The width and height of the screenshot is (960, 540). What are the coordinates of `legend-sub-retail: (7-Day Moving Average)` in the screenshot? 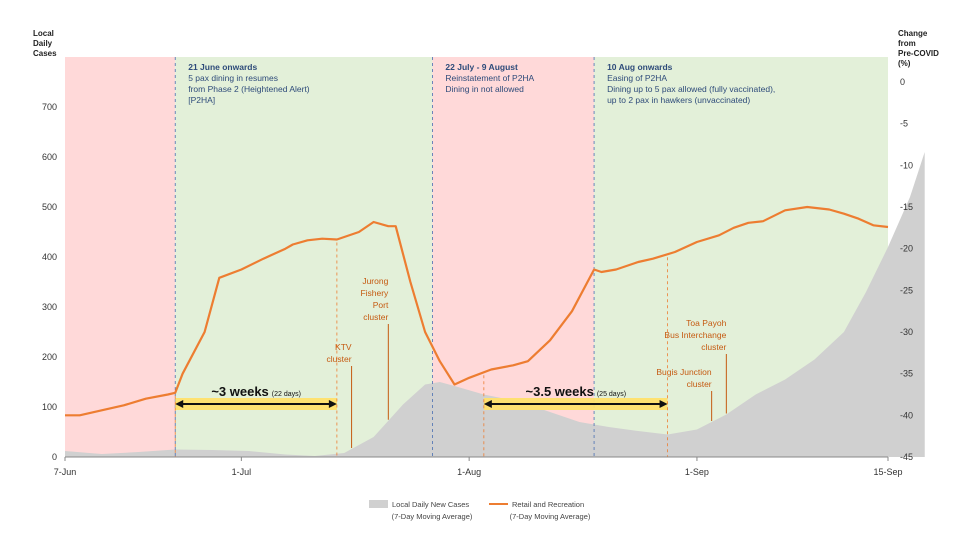 It's located at (550, 516).